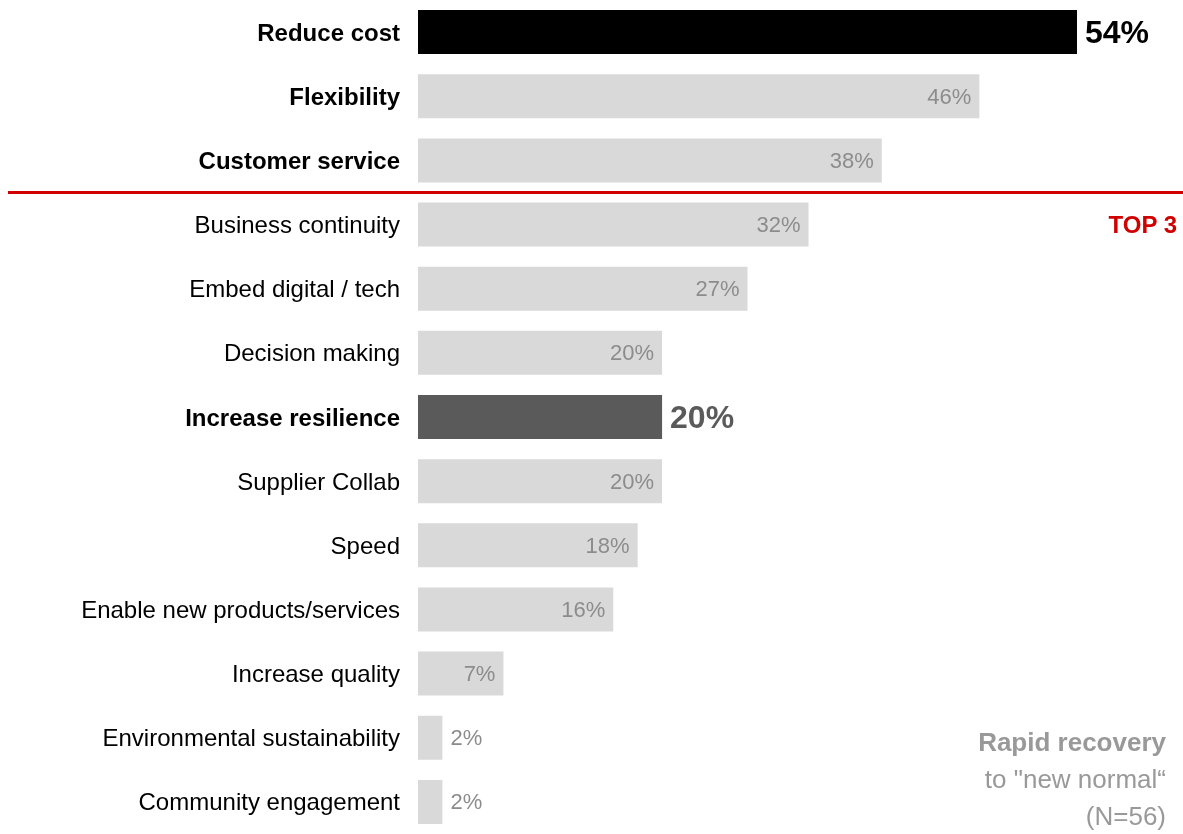  What do you see at coordinates (299, 160) in the screenshot?
I see `y-tick-label: Customer service` at bounding box center [299, 160].